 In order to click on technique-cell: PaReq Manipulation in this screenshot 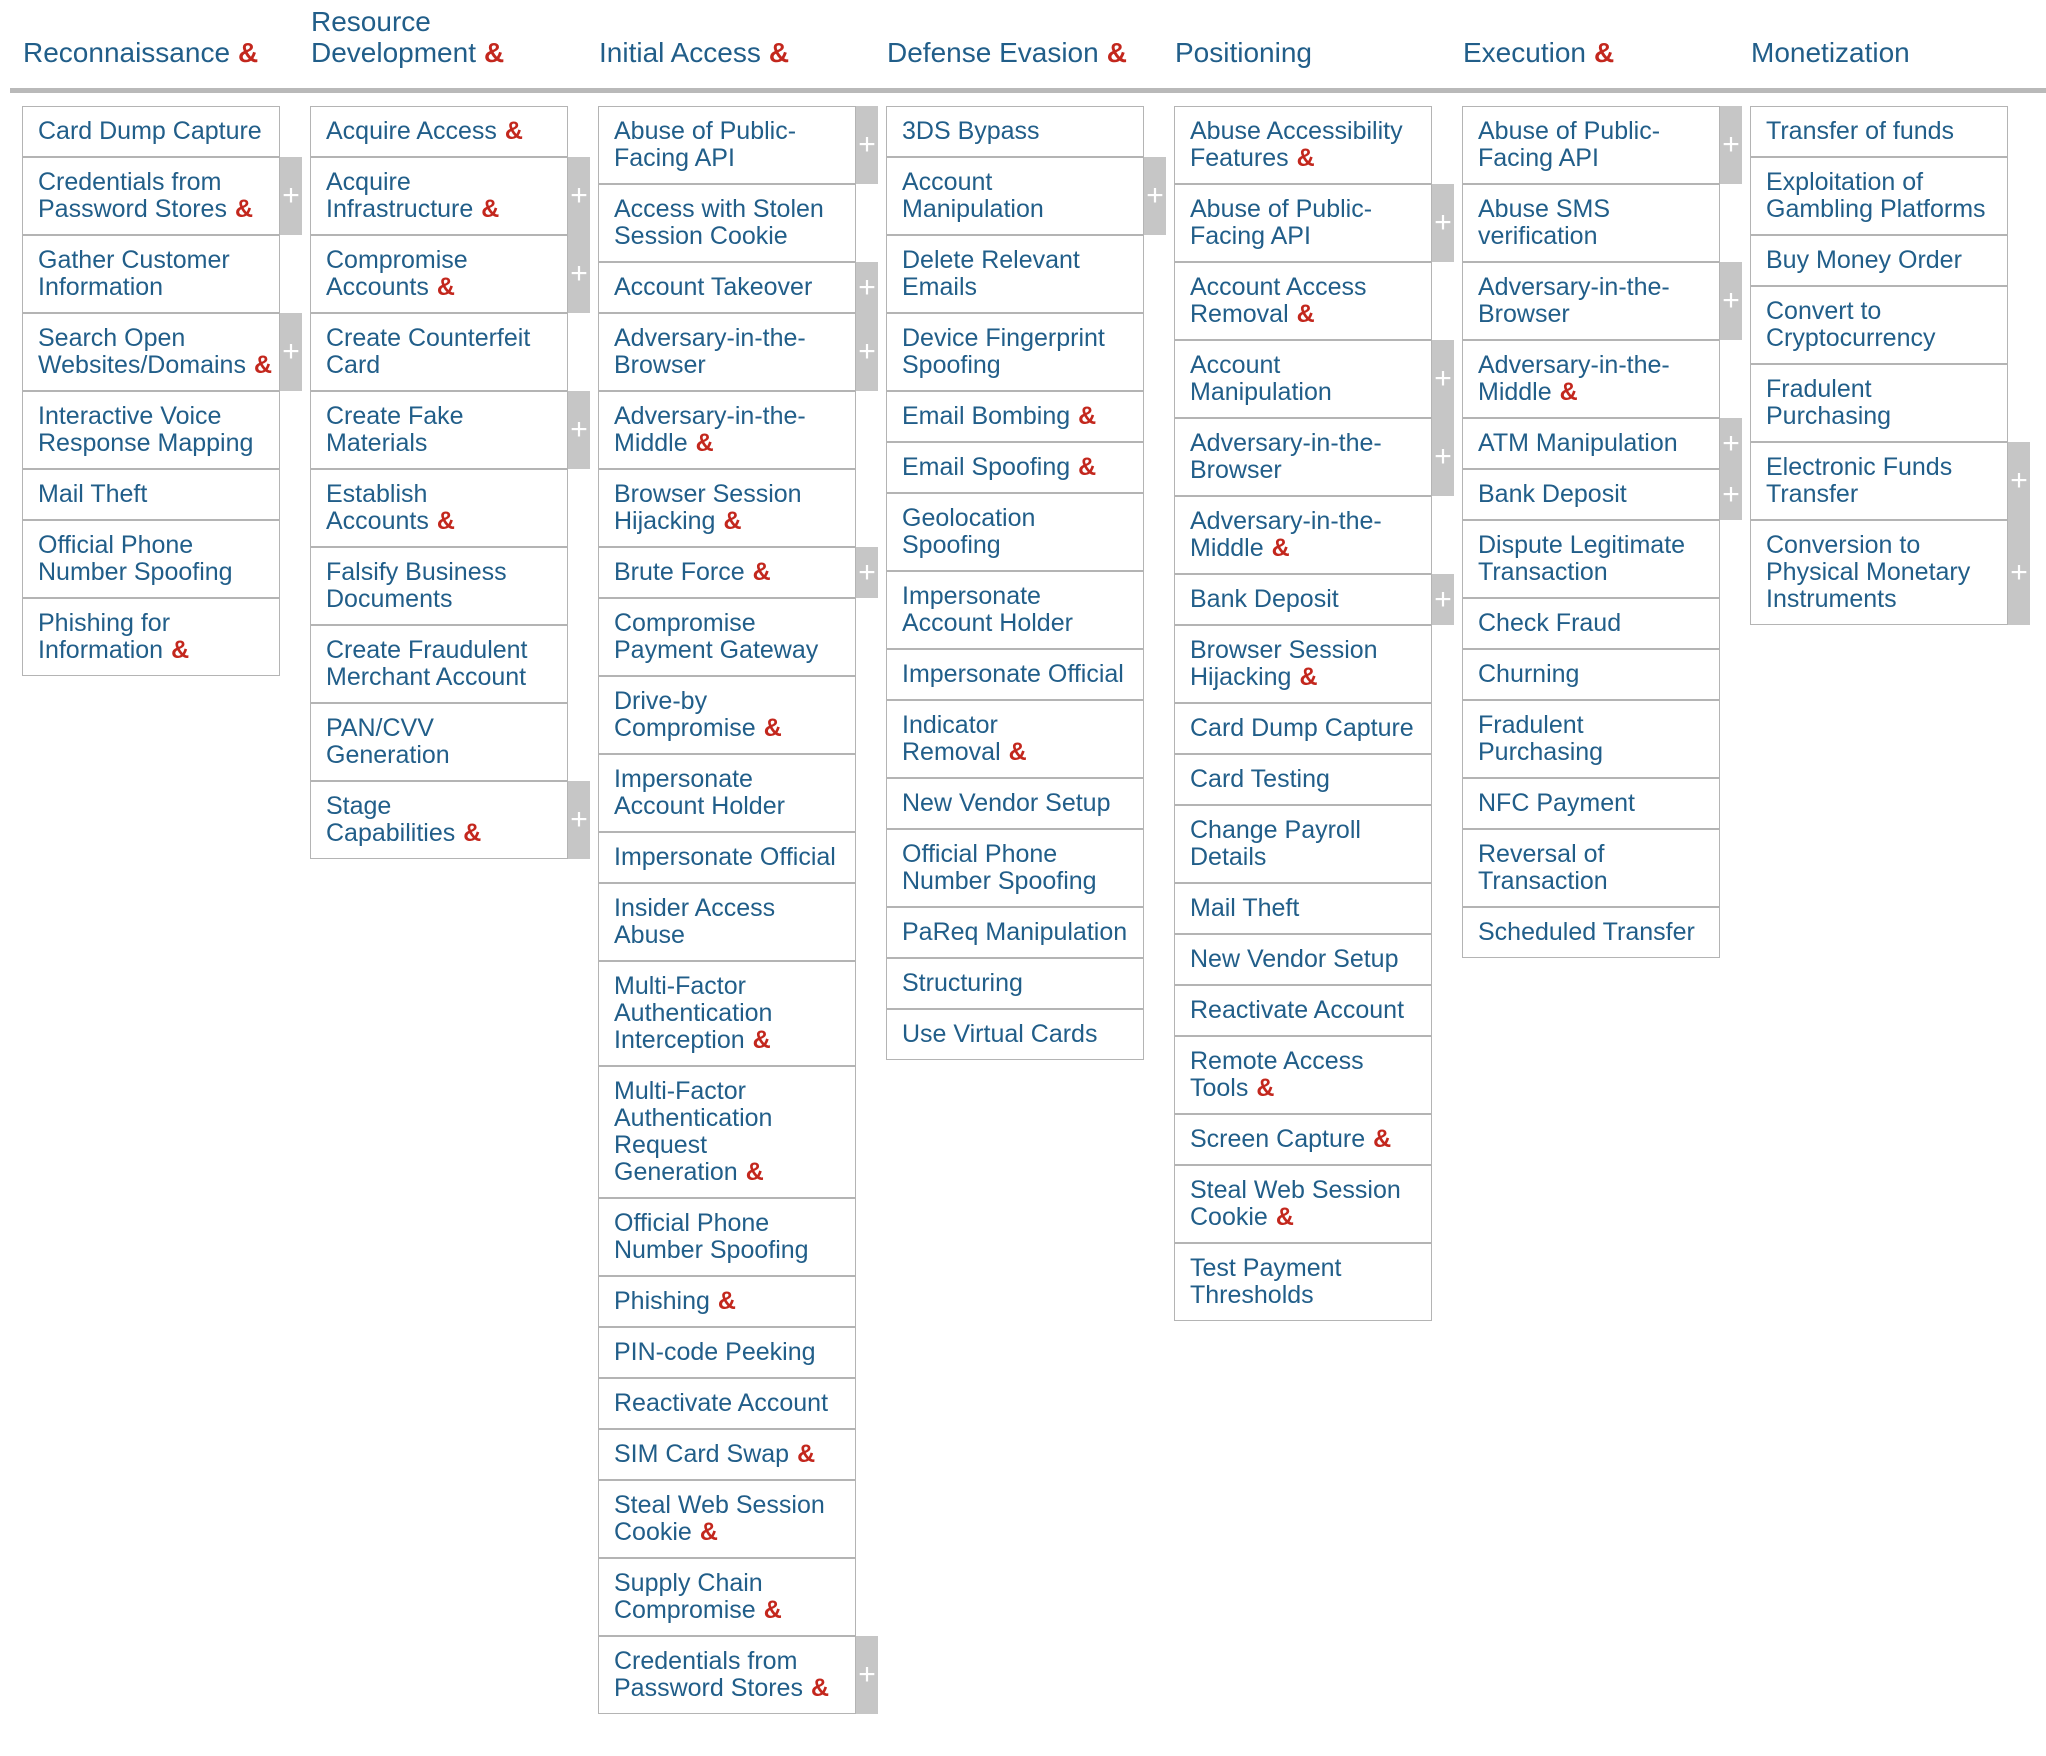, I will do `click(1015, 932)`.